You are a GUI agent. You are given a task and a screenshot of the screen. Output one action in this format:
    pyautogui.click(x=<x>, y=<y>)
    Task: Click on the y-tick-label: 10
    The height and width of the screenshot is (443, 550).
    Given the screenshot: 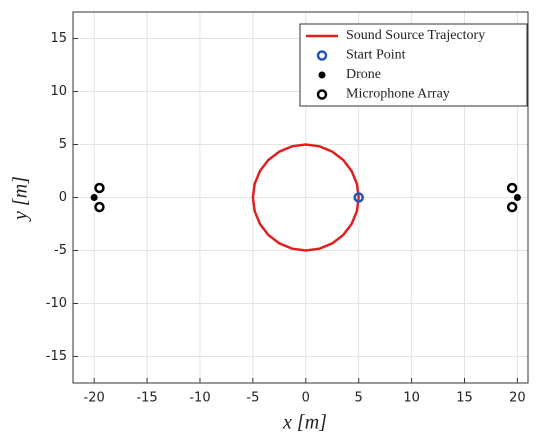 What is the action you would take?
    pyautogui.click(x=58, y=91)
    